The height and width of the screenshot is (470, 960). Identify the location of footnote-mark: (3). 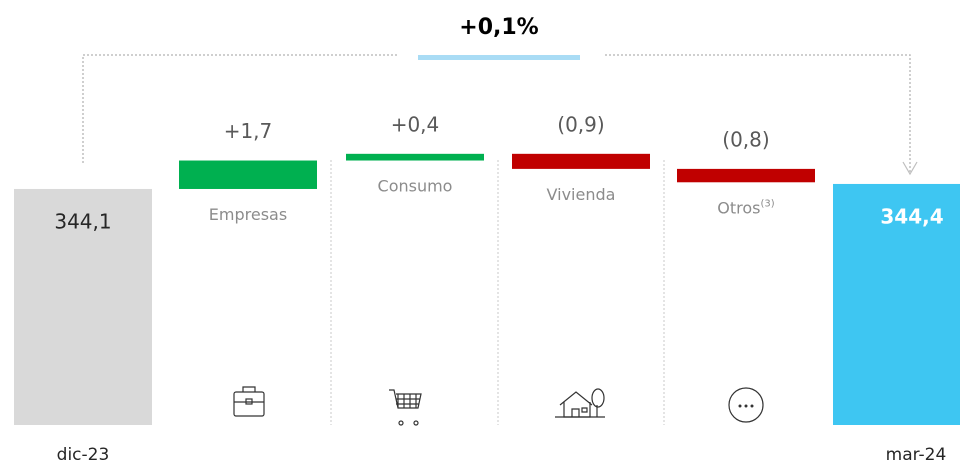
(768, 203).